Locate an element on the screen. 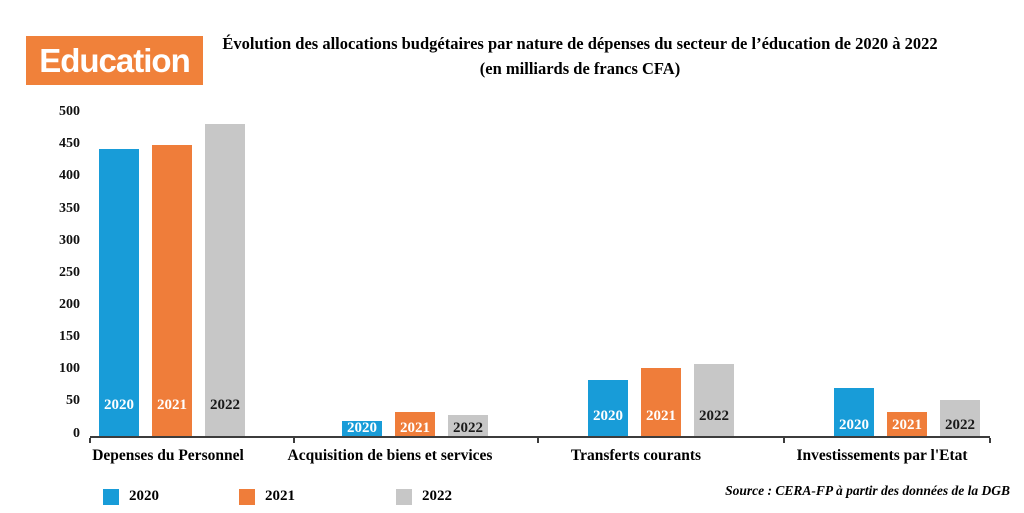 Image resolution: width=1024 pixels, height=513 pixels. legend-item-2022: 2022 is located at coordinates (424, 496).